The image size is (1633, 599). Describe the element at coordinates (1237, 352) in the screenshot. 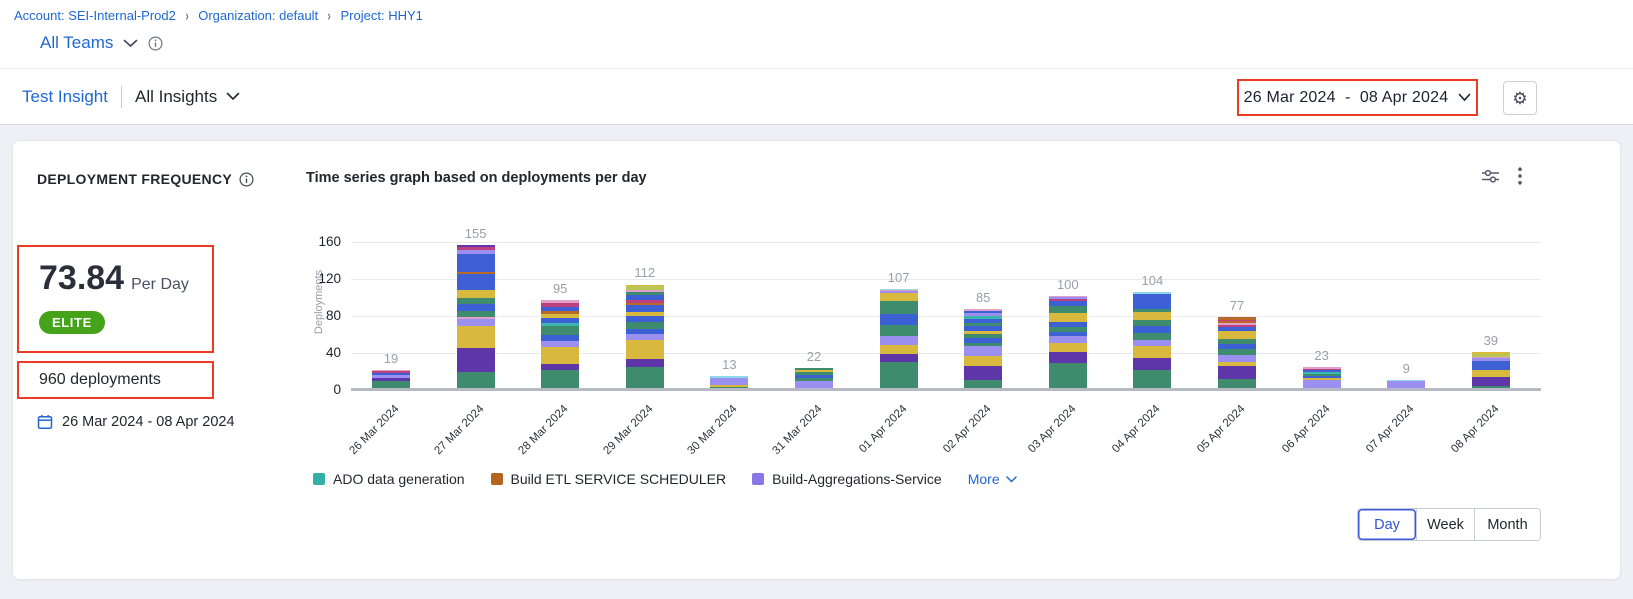

I see `bar-05-apr-2024` at that location.